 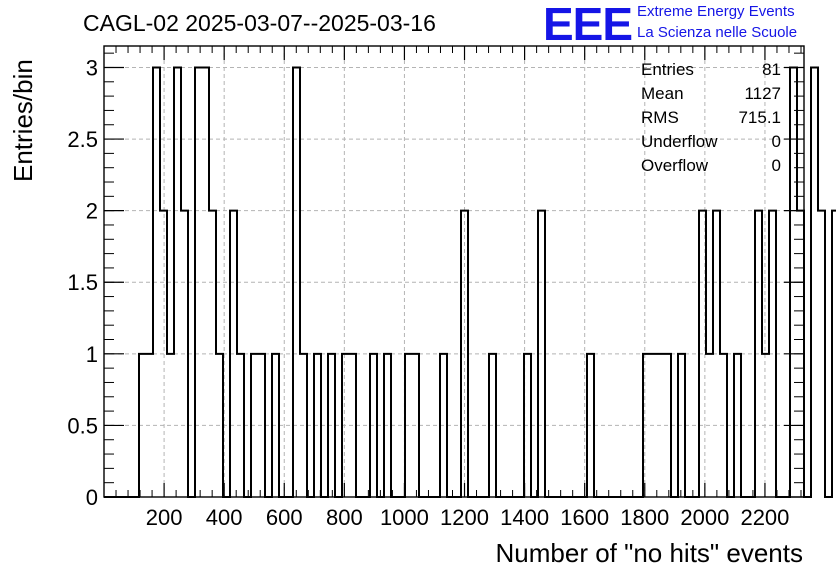 What do you see at coordinates (675, 165) in the screenshot?
I see `stats-label: Overflow` at bounding box center [675, 165].